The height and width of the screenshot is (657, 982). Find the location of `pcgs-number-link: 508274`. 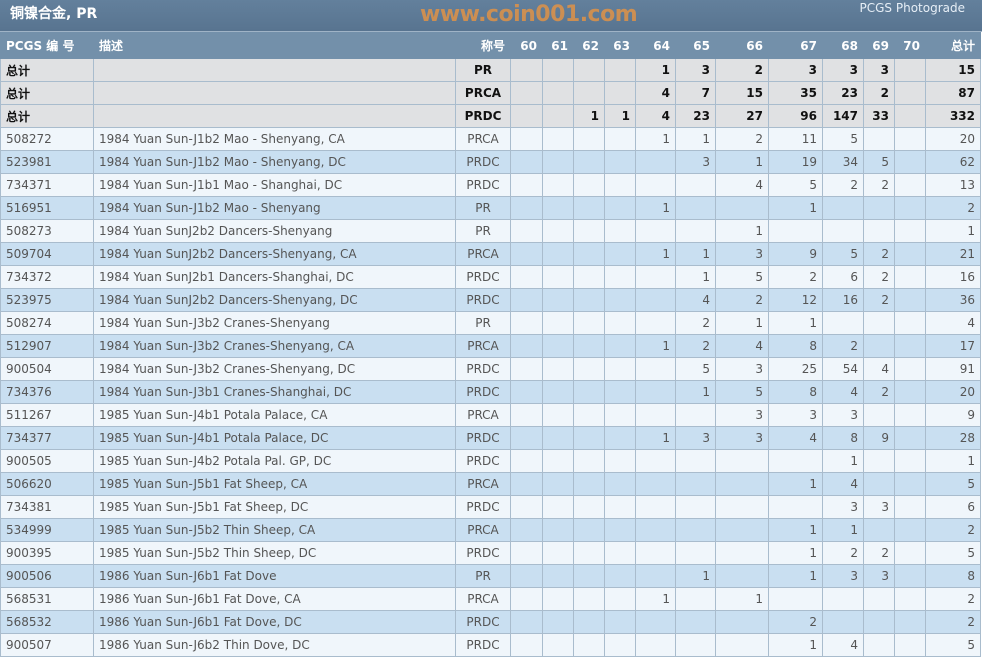

pcgs-number-link: 508274 is located at coordinates (47, 323).